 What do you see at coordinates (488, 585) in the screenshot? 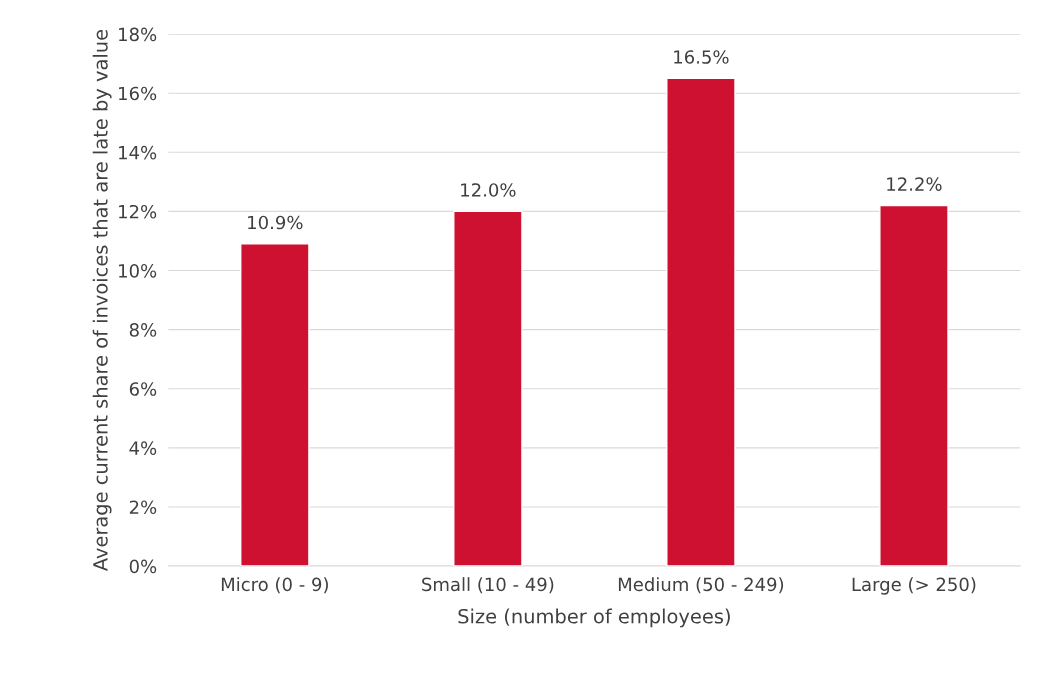
I see `x-tick-label: Small (10 - 49)` at bounding box center [488, 585].